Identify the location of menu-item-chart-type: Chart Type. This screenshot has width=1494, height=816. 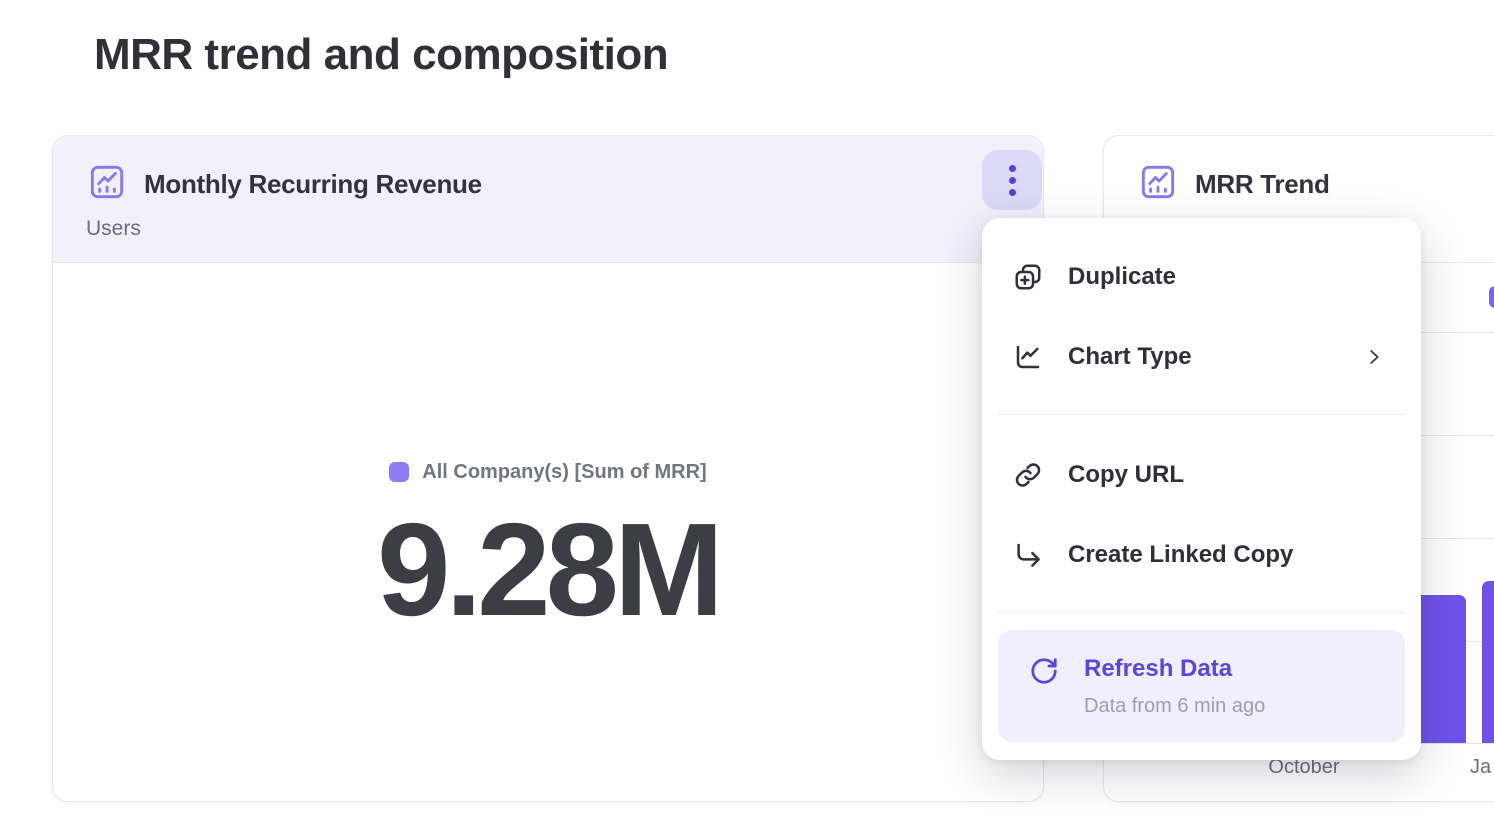
(1201, 357).